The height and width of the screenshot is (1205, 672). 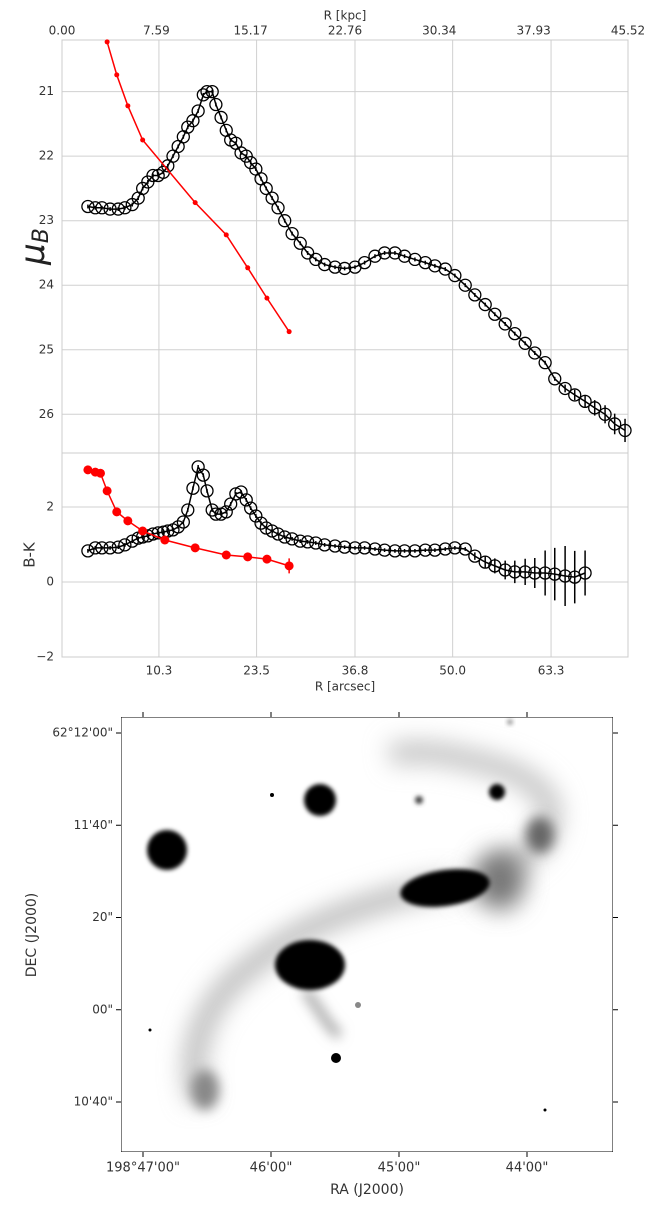 What do you see at coordinates (143, 1168) in the screenshot?
I see `image-x-tick-label: 198°47'00"` at bounding box center [143, 1168].